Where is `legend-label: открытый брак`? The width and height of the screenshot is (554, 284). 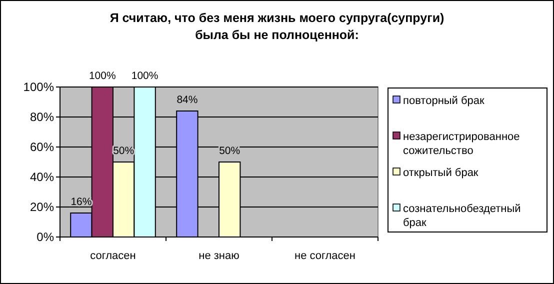 legend-label: открытый брак is located at coordinates (440, 173).